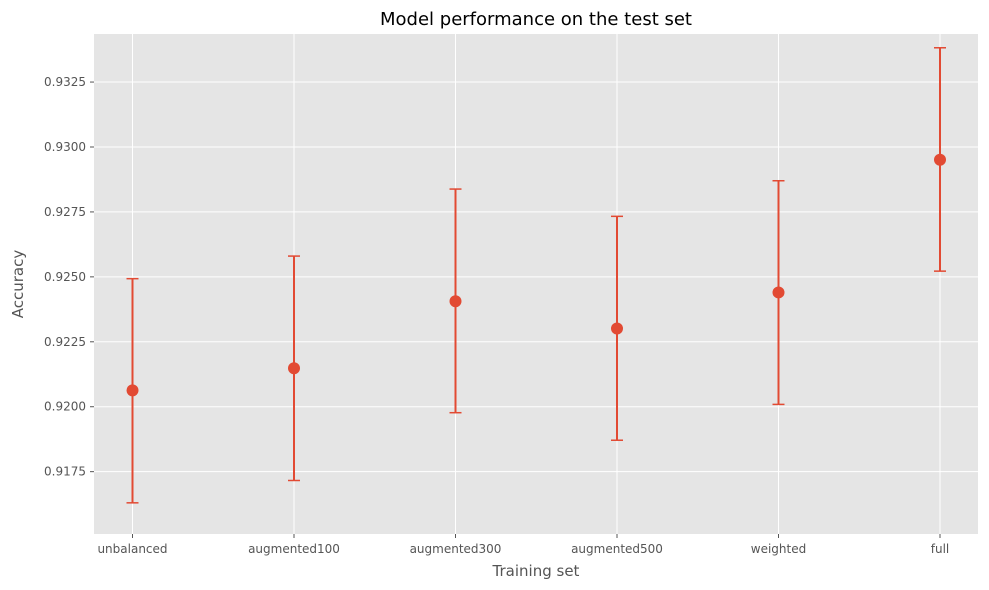 This screenshot has width=989, height=590. What do you see at coordinates (132, 549) in the screenshot?
I see `x-tick-label: unbalanced` at bounding box center [132, 549].